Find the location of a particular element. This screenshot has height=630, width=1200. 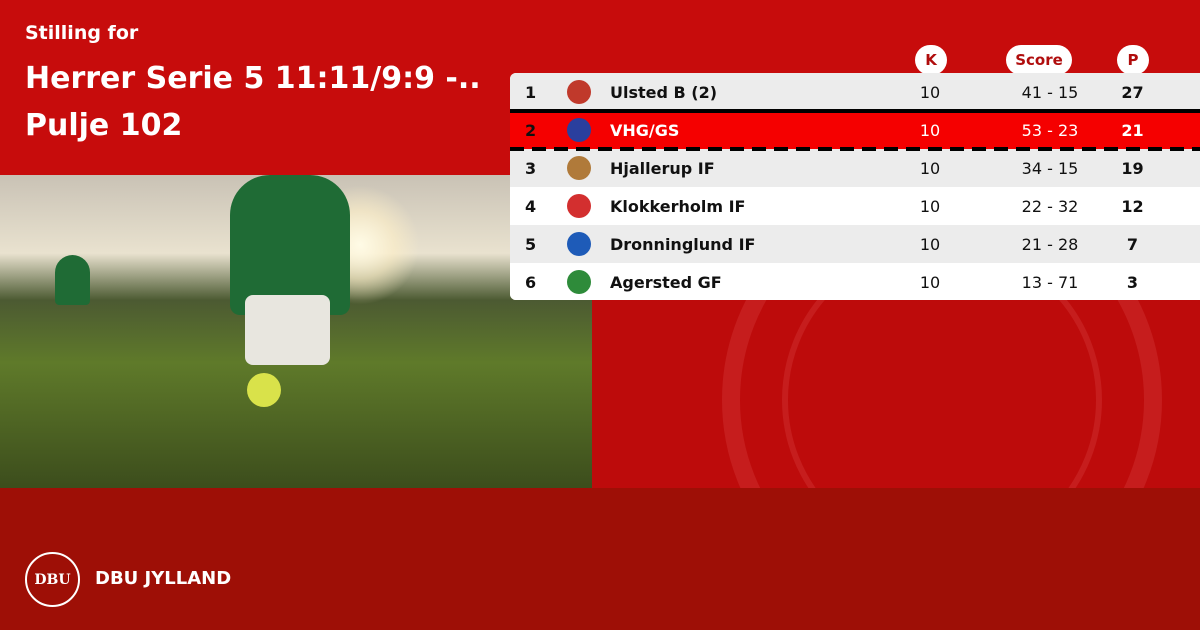

team-name: Dronninglund IF is located at coordinates (683, 244).